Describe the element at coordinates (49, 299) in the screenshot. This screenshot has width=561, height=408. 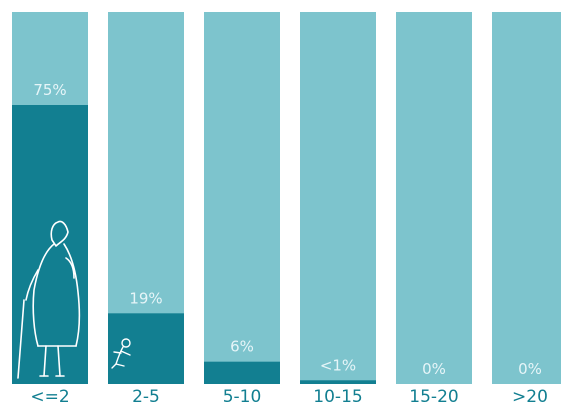
I see `elderly-person-with-cane-icon` at that location.